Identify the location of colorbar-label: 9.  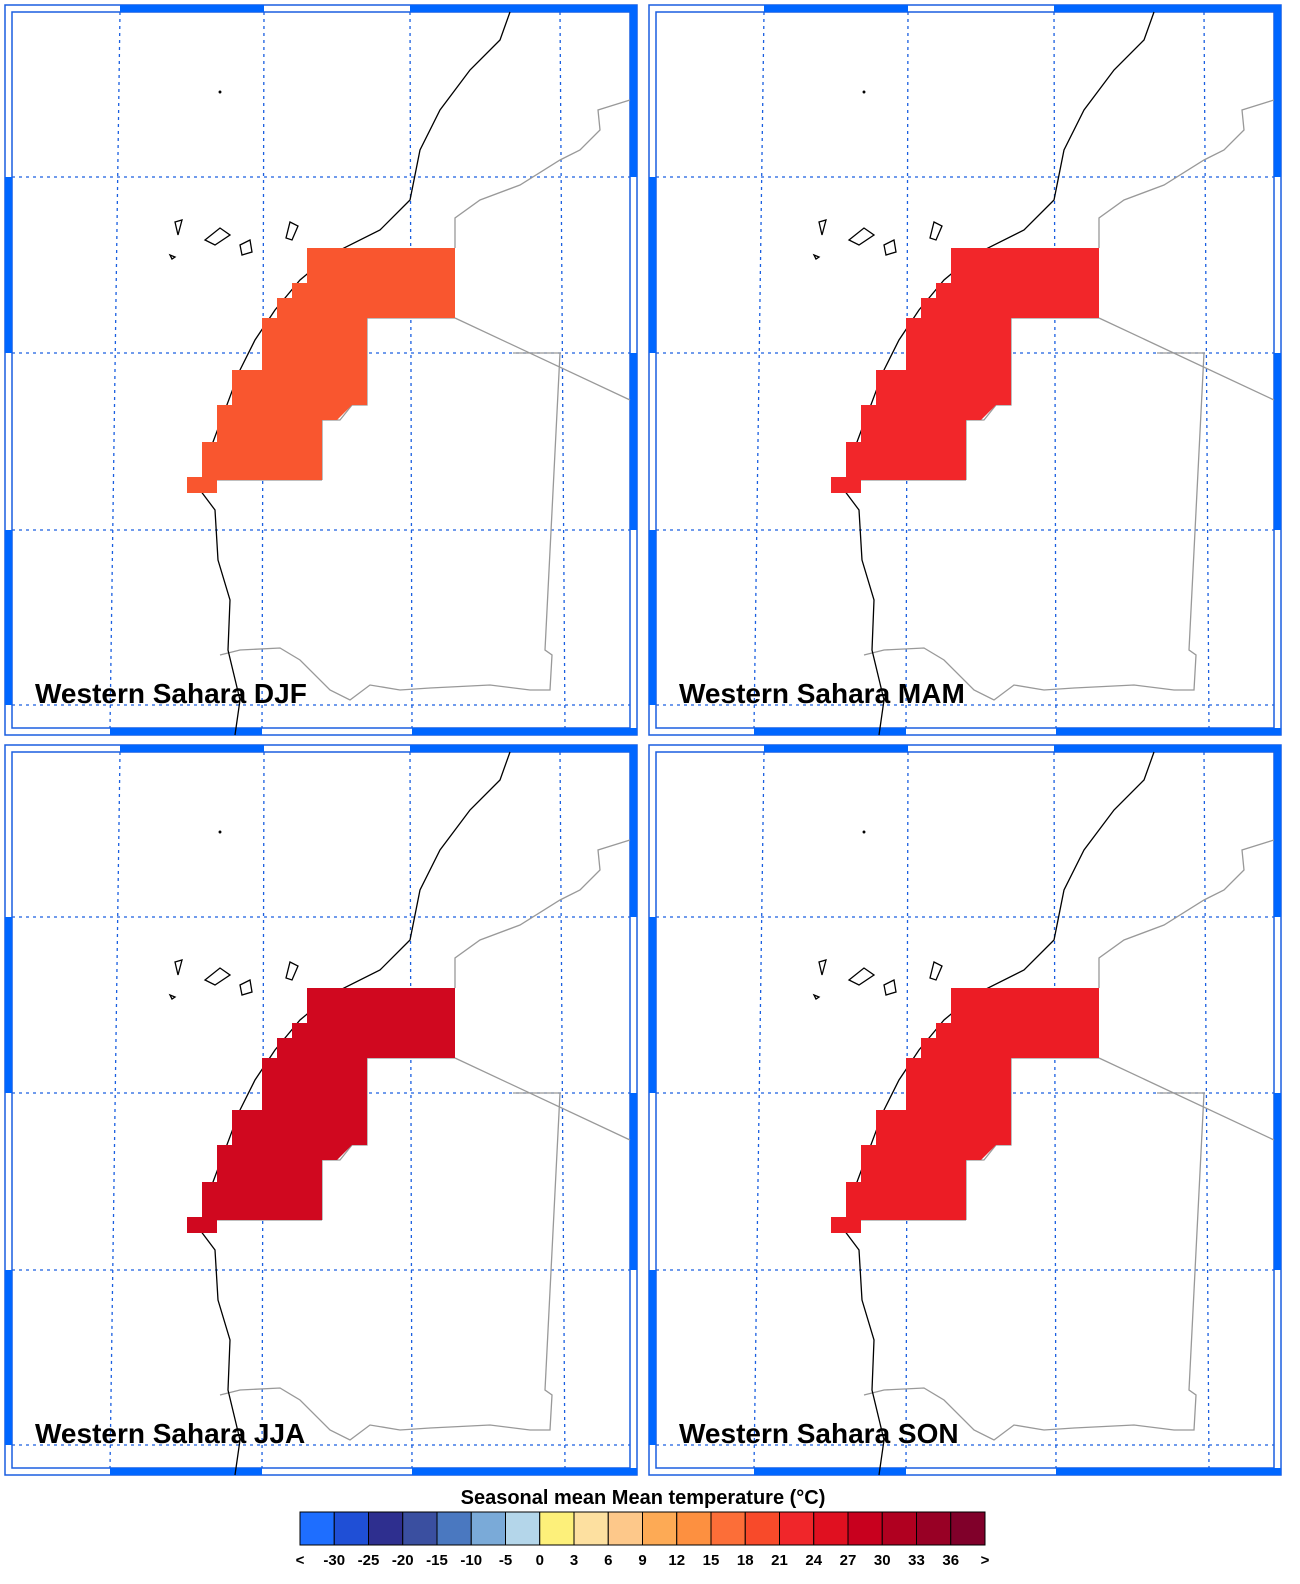
(642, 1560).